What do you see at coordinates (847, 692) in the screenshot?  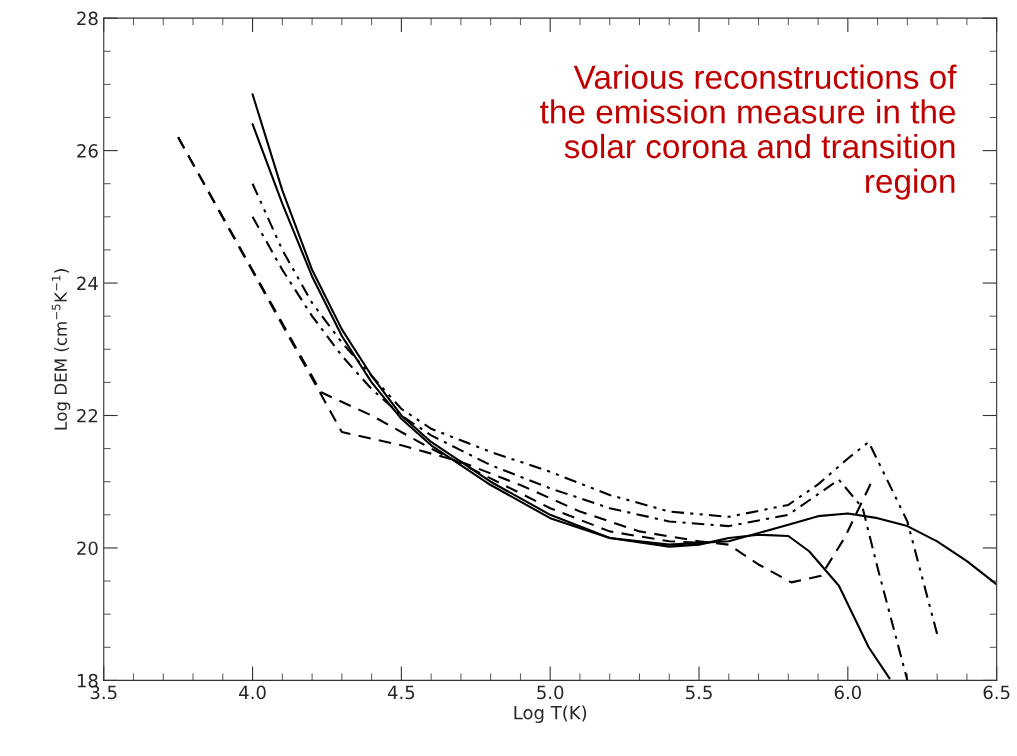 I see `x-tick-label: 6.0` at bounding box center [847, 692].